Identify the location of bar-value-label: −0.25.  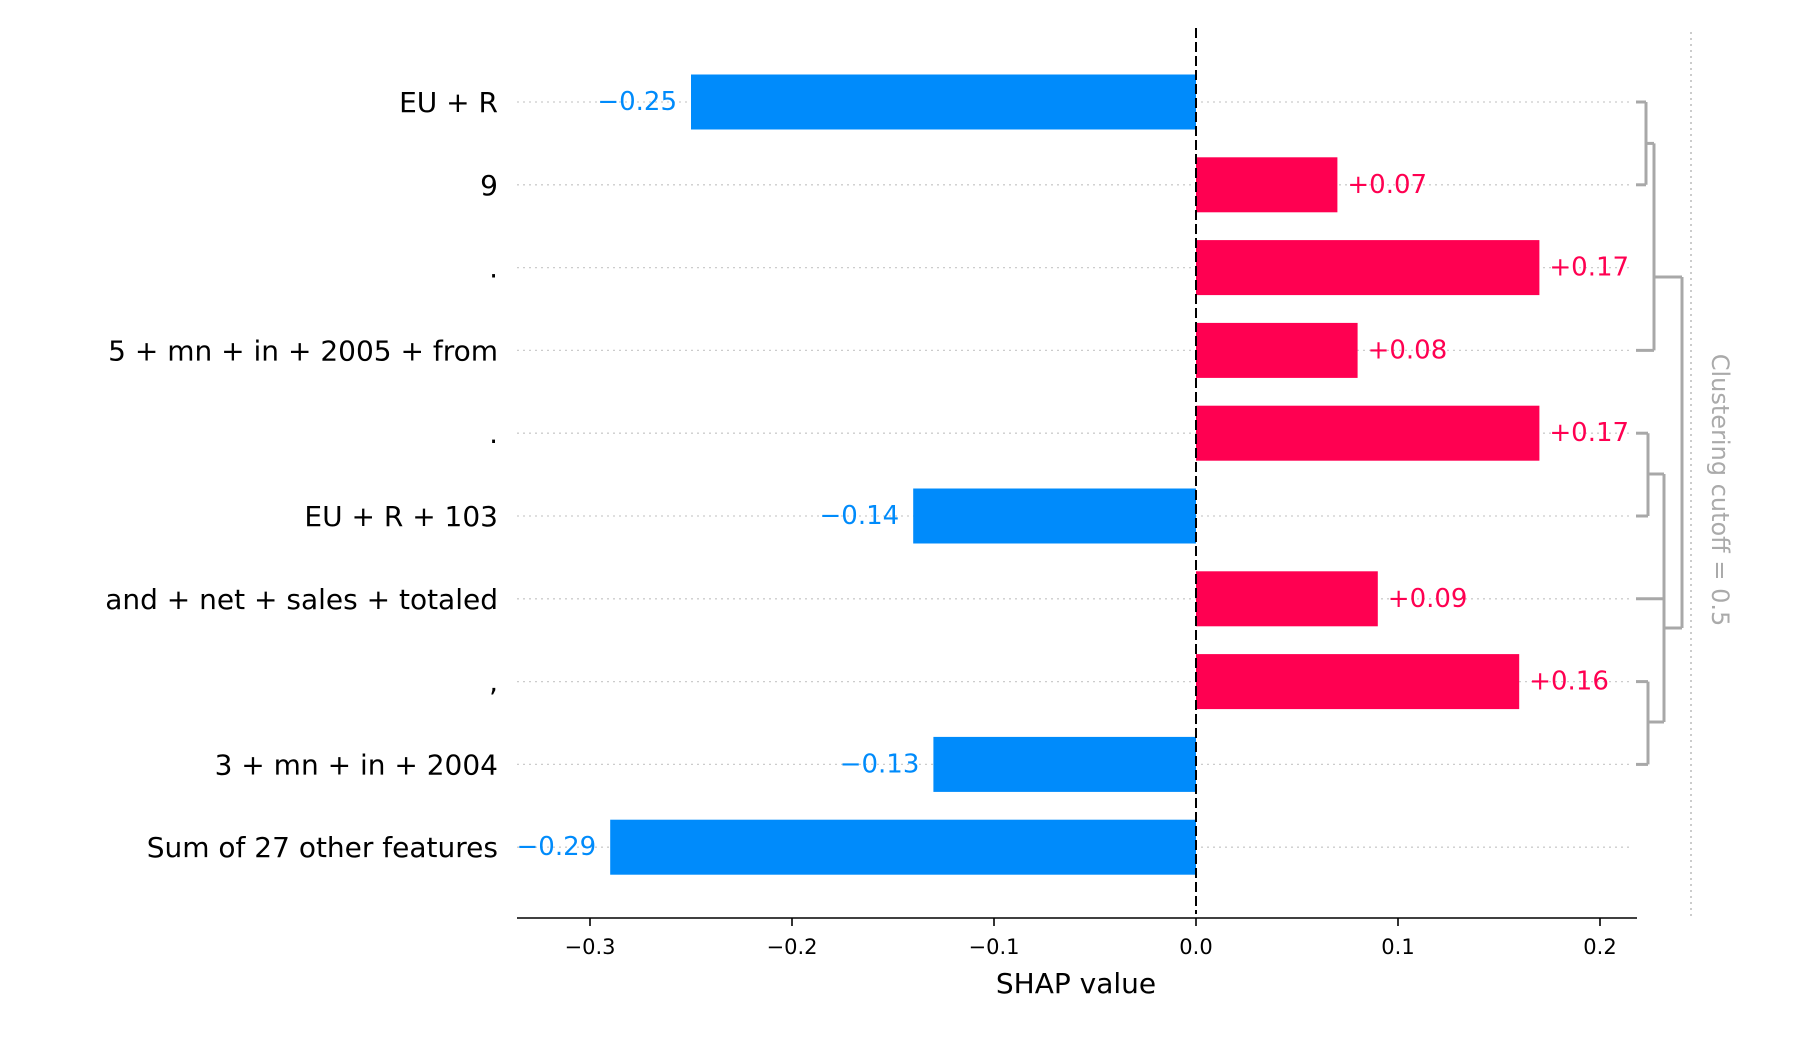
(637, 102).